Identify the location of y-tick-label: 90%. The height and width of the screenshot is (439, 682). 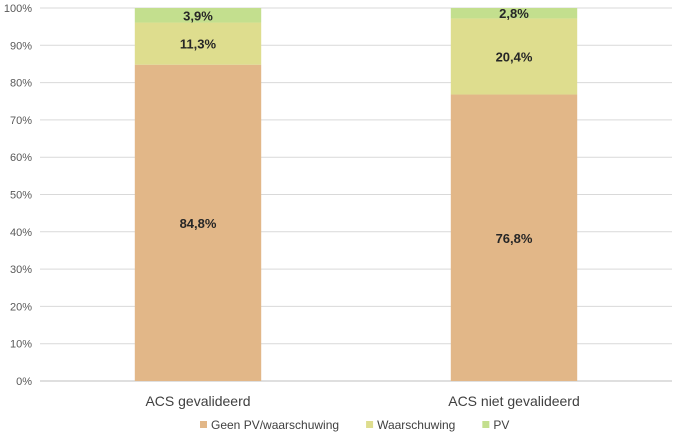
(21, 46).